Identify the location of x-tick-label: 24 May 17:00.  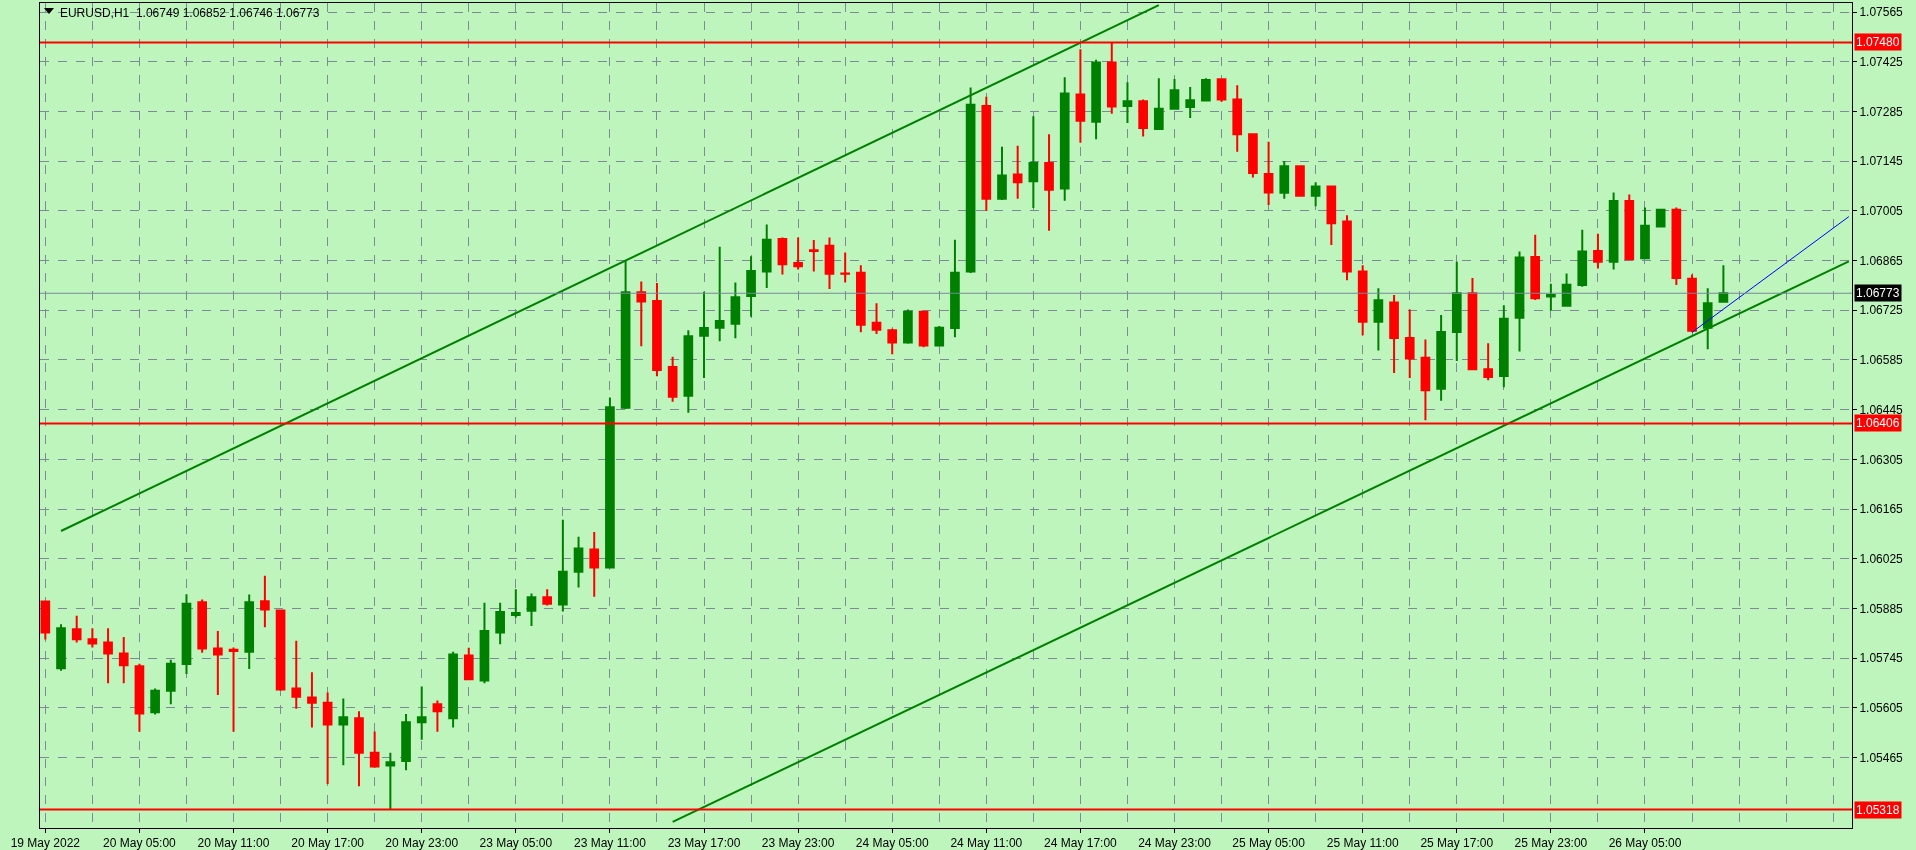
(1081, 843).